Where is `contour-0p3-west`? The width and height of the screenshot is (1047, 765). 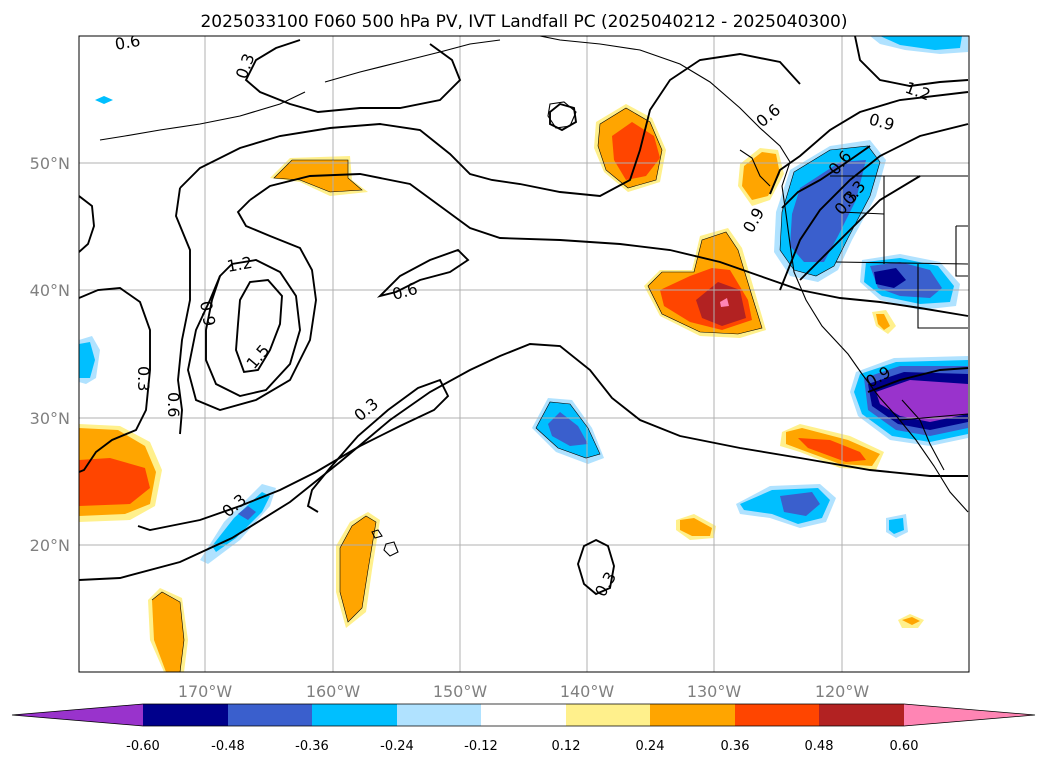
contour-0p3-west is located at coordinates (115, 380).